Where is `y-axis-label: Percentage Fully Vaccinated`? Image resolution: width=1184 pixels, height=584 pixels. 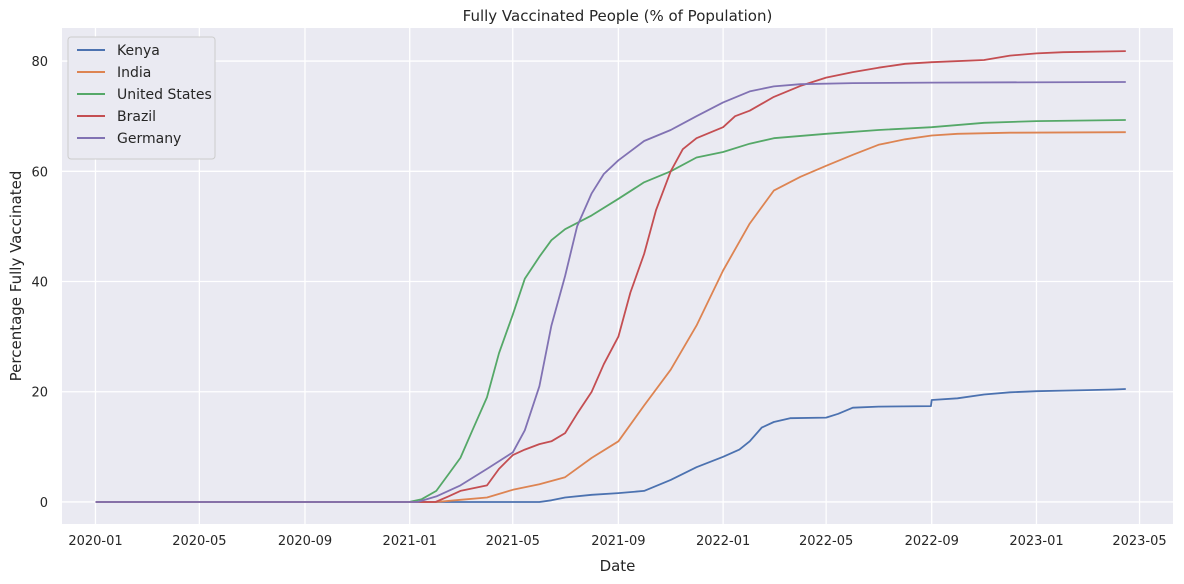 y-axis-label: Percentage Fully Vaccinated is located at coordinates (16, 276).